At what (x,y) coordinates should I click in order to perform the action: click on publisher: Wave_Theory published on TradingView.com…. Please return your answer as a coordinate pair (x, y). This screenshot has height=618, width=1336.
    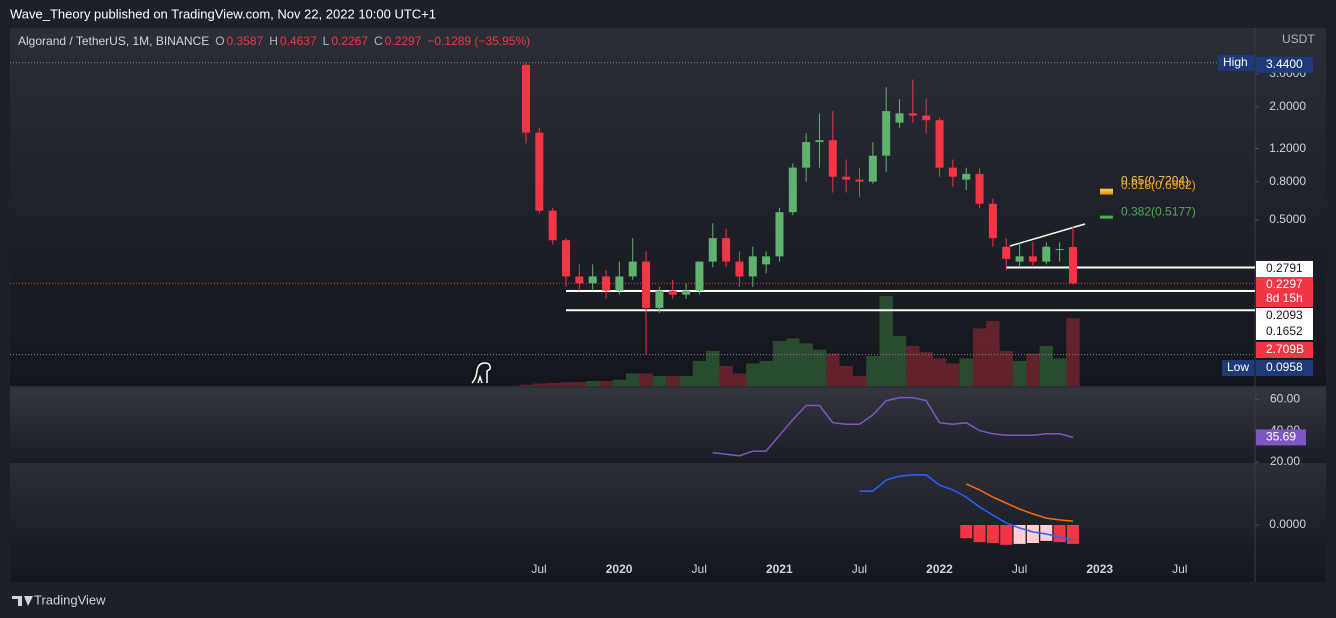
    Looking at the image, I should click on (223, 13).